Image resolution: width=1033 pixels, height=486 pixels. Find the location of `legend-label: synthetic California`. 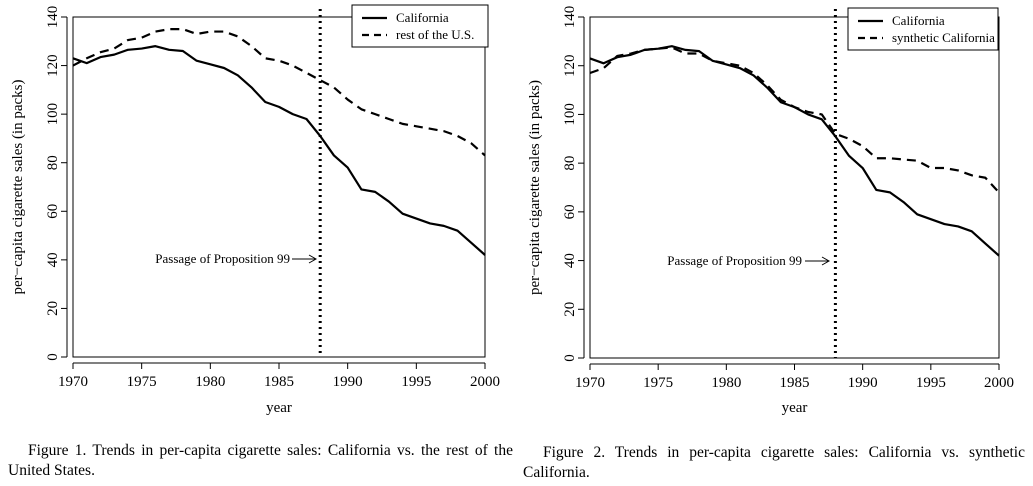

legend-label: synthetic California is located at coordinates (943, 37).